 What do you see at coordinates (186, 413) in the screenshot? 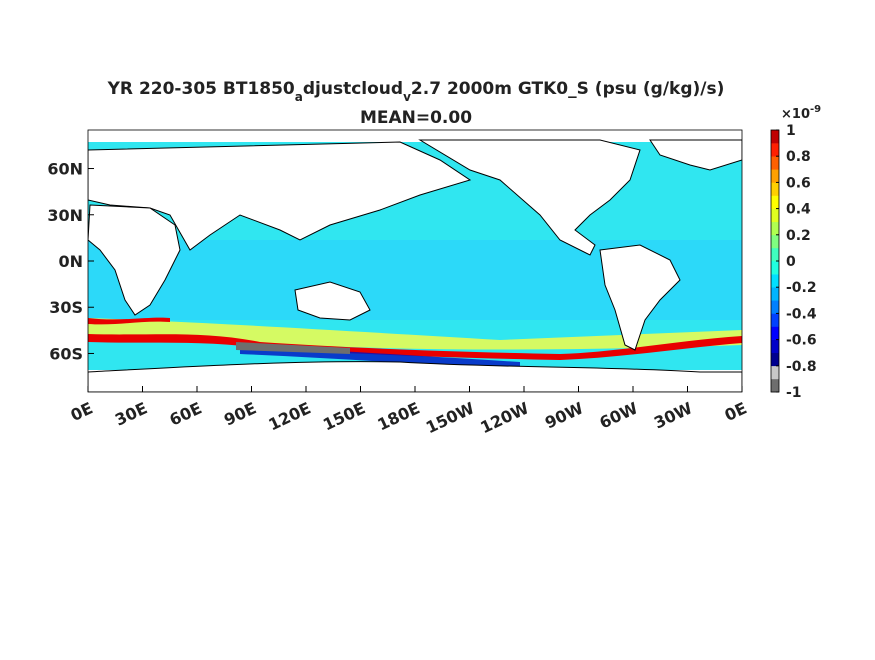
I see `x-tick-label: 60E` at bounding box center [186, 413].